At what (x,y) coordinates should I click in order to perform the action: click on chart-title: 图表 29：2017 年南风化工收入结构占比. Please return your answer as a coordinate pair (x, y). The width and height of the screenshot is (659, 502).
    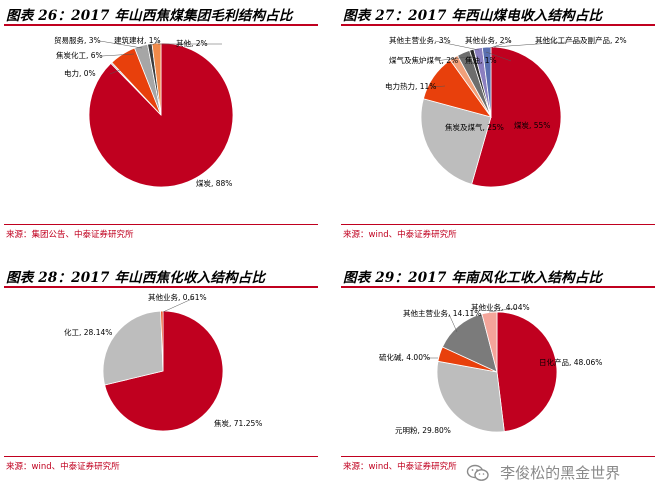
    Looking at the image, I should click on (473, 278).